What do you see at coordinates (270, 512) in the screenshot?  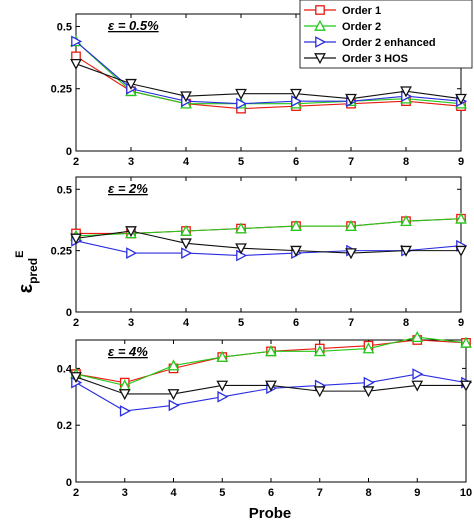 I see `x-axis-title: Probe` at bounding box center [270, 512].